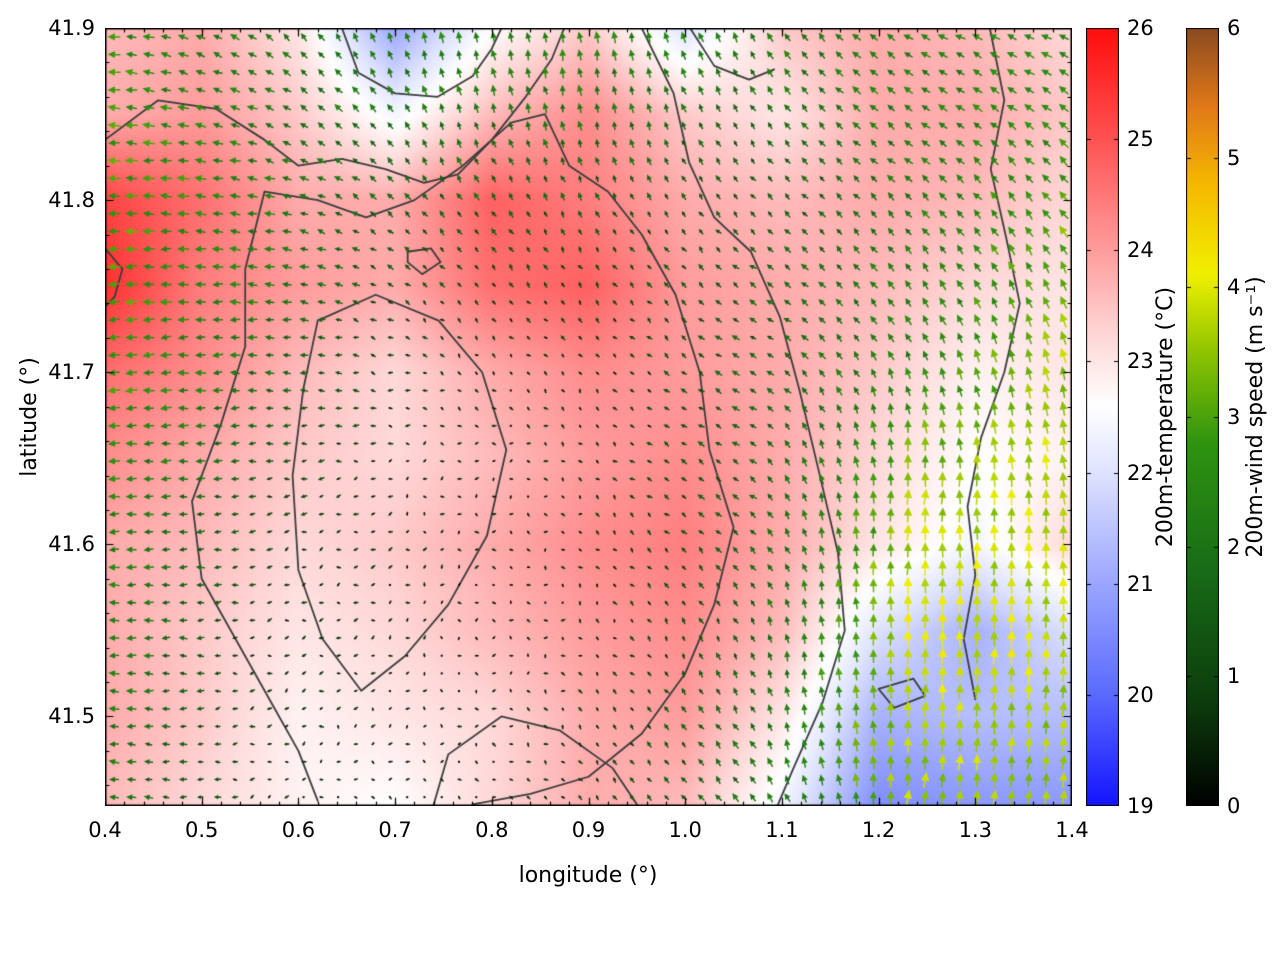 Image resolution: width=1280 pixels, height=960 pixels. Describe the element at coordinates (71, 28) in the screenshot. I see `y-tick-label: 41.9` at that location.